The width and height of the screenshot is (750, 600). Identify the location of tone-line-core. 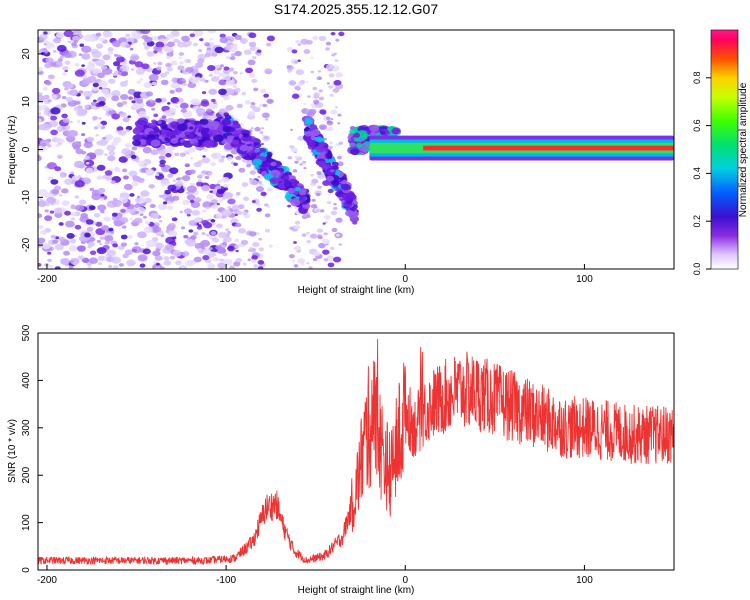
(548, 148).